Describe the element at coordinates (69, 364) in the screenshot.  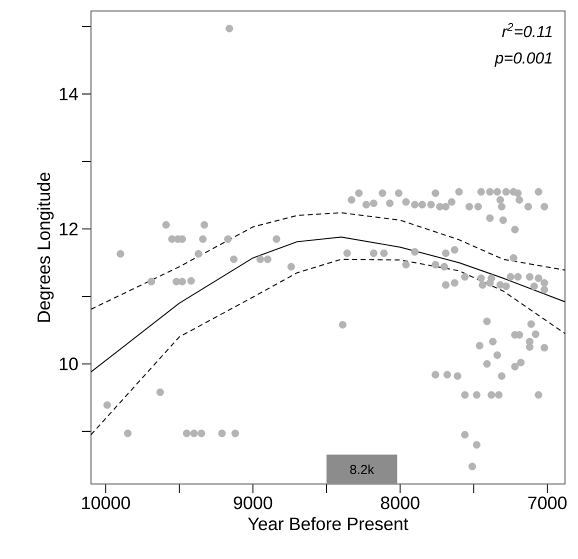
I see `y-tick-label: 10` at that location.